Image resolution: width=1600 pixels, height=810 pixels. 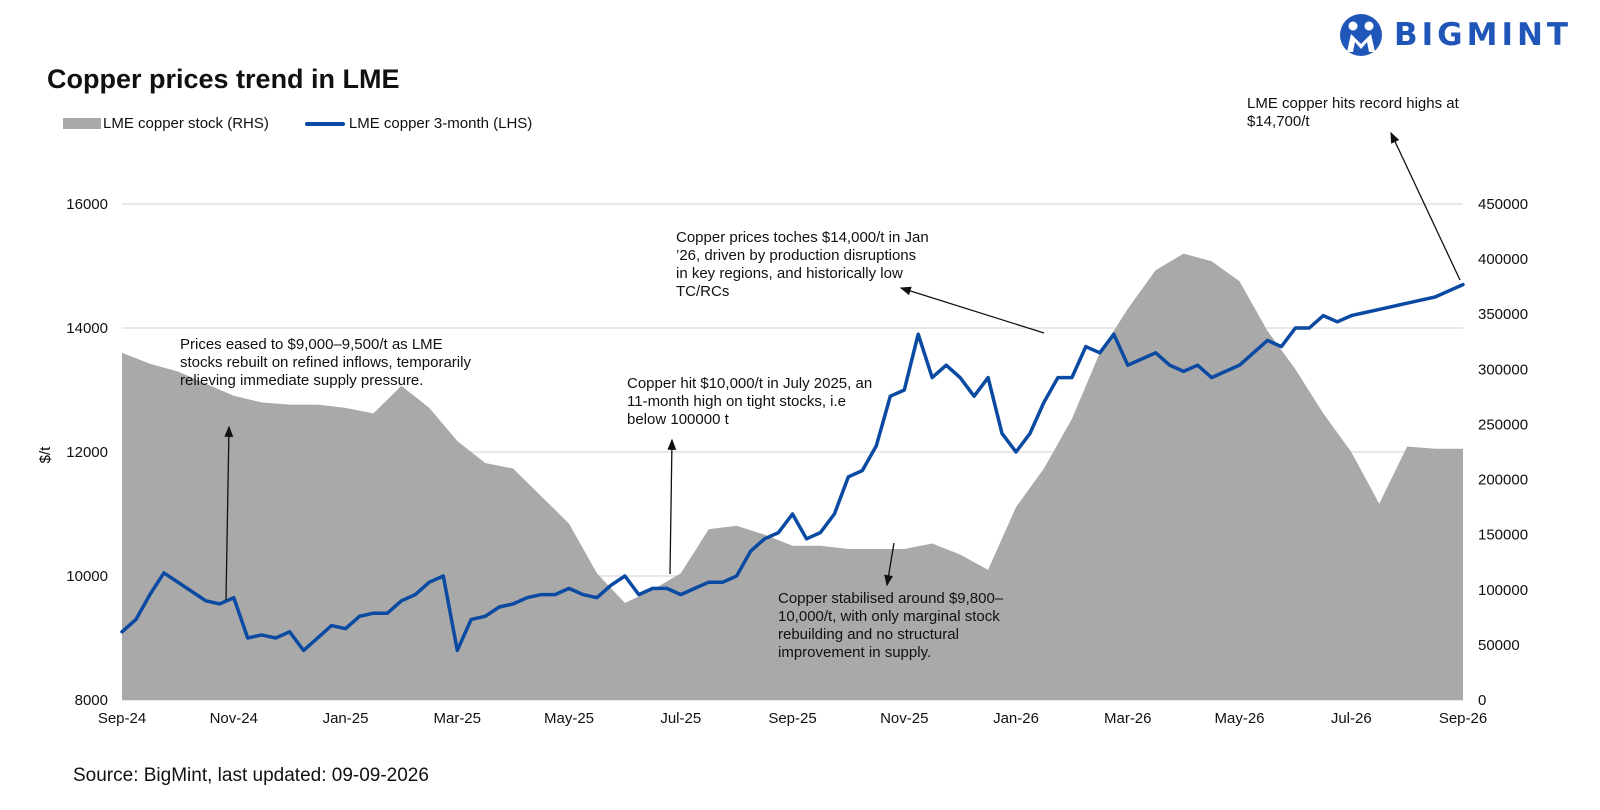 I want to click on y2-tick-label: 250000, so click(x=1503, y=424).